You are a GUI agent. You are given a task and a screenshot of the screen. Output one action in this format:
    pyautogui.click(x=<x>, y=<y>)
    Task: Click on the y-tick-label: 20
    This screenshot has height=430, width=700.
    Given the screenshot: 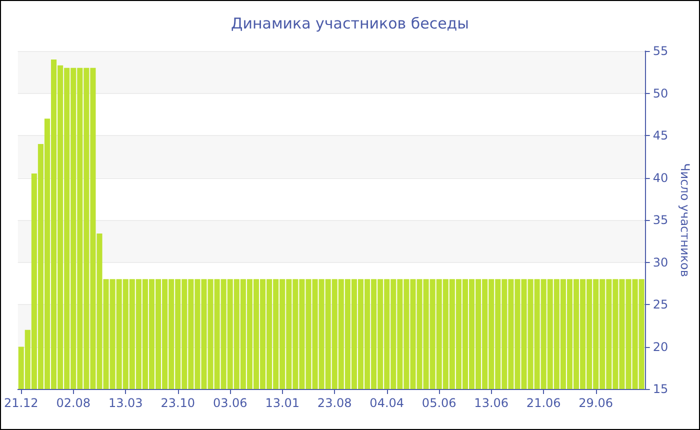 What is the action you would take?
    pyautogui.click(x=660, y=347)
    